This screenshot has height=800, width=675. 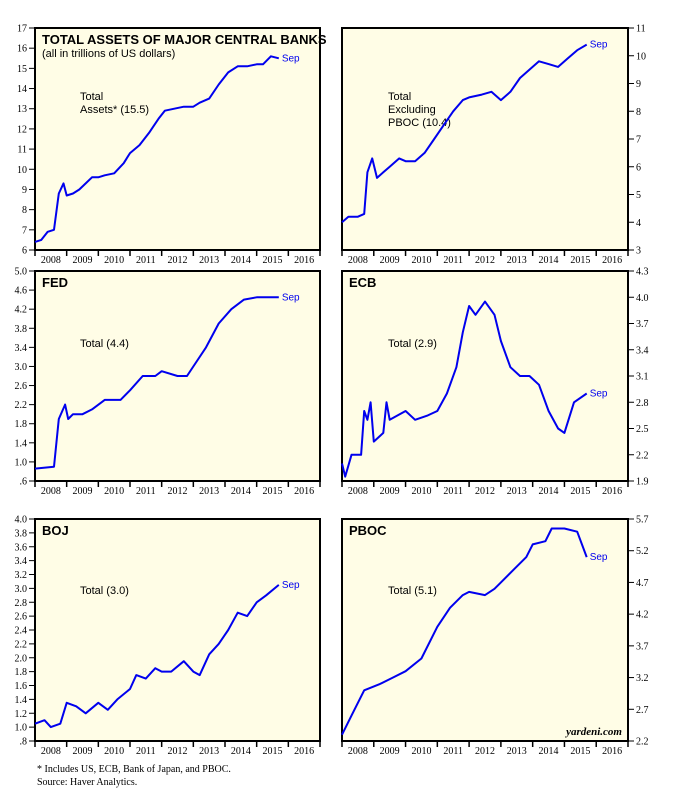 What do you see at coordinates (593, 732) in the screenshot?
I see `watermark: yardeni.com` at bounding box center [593, 732].